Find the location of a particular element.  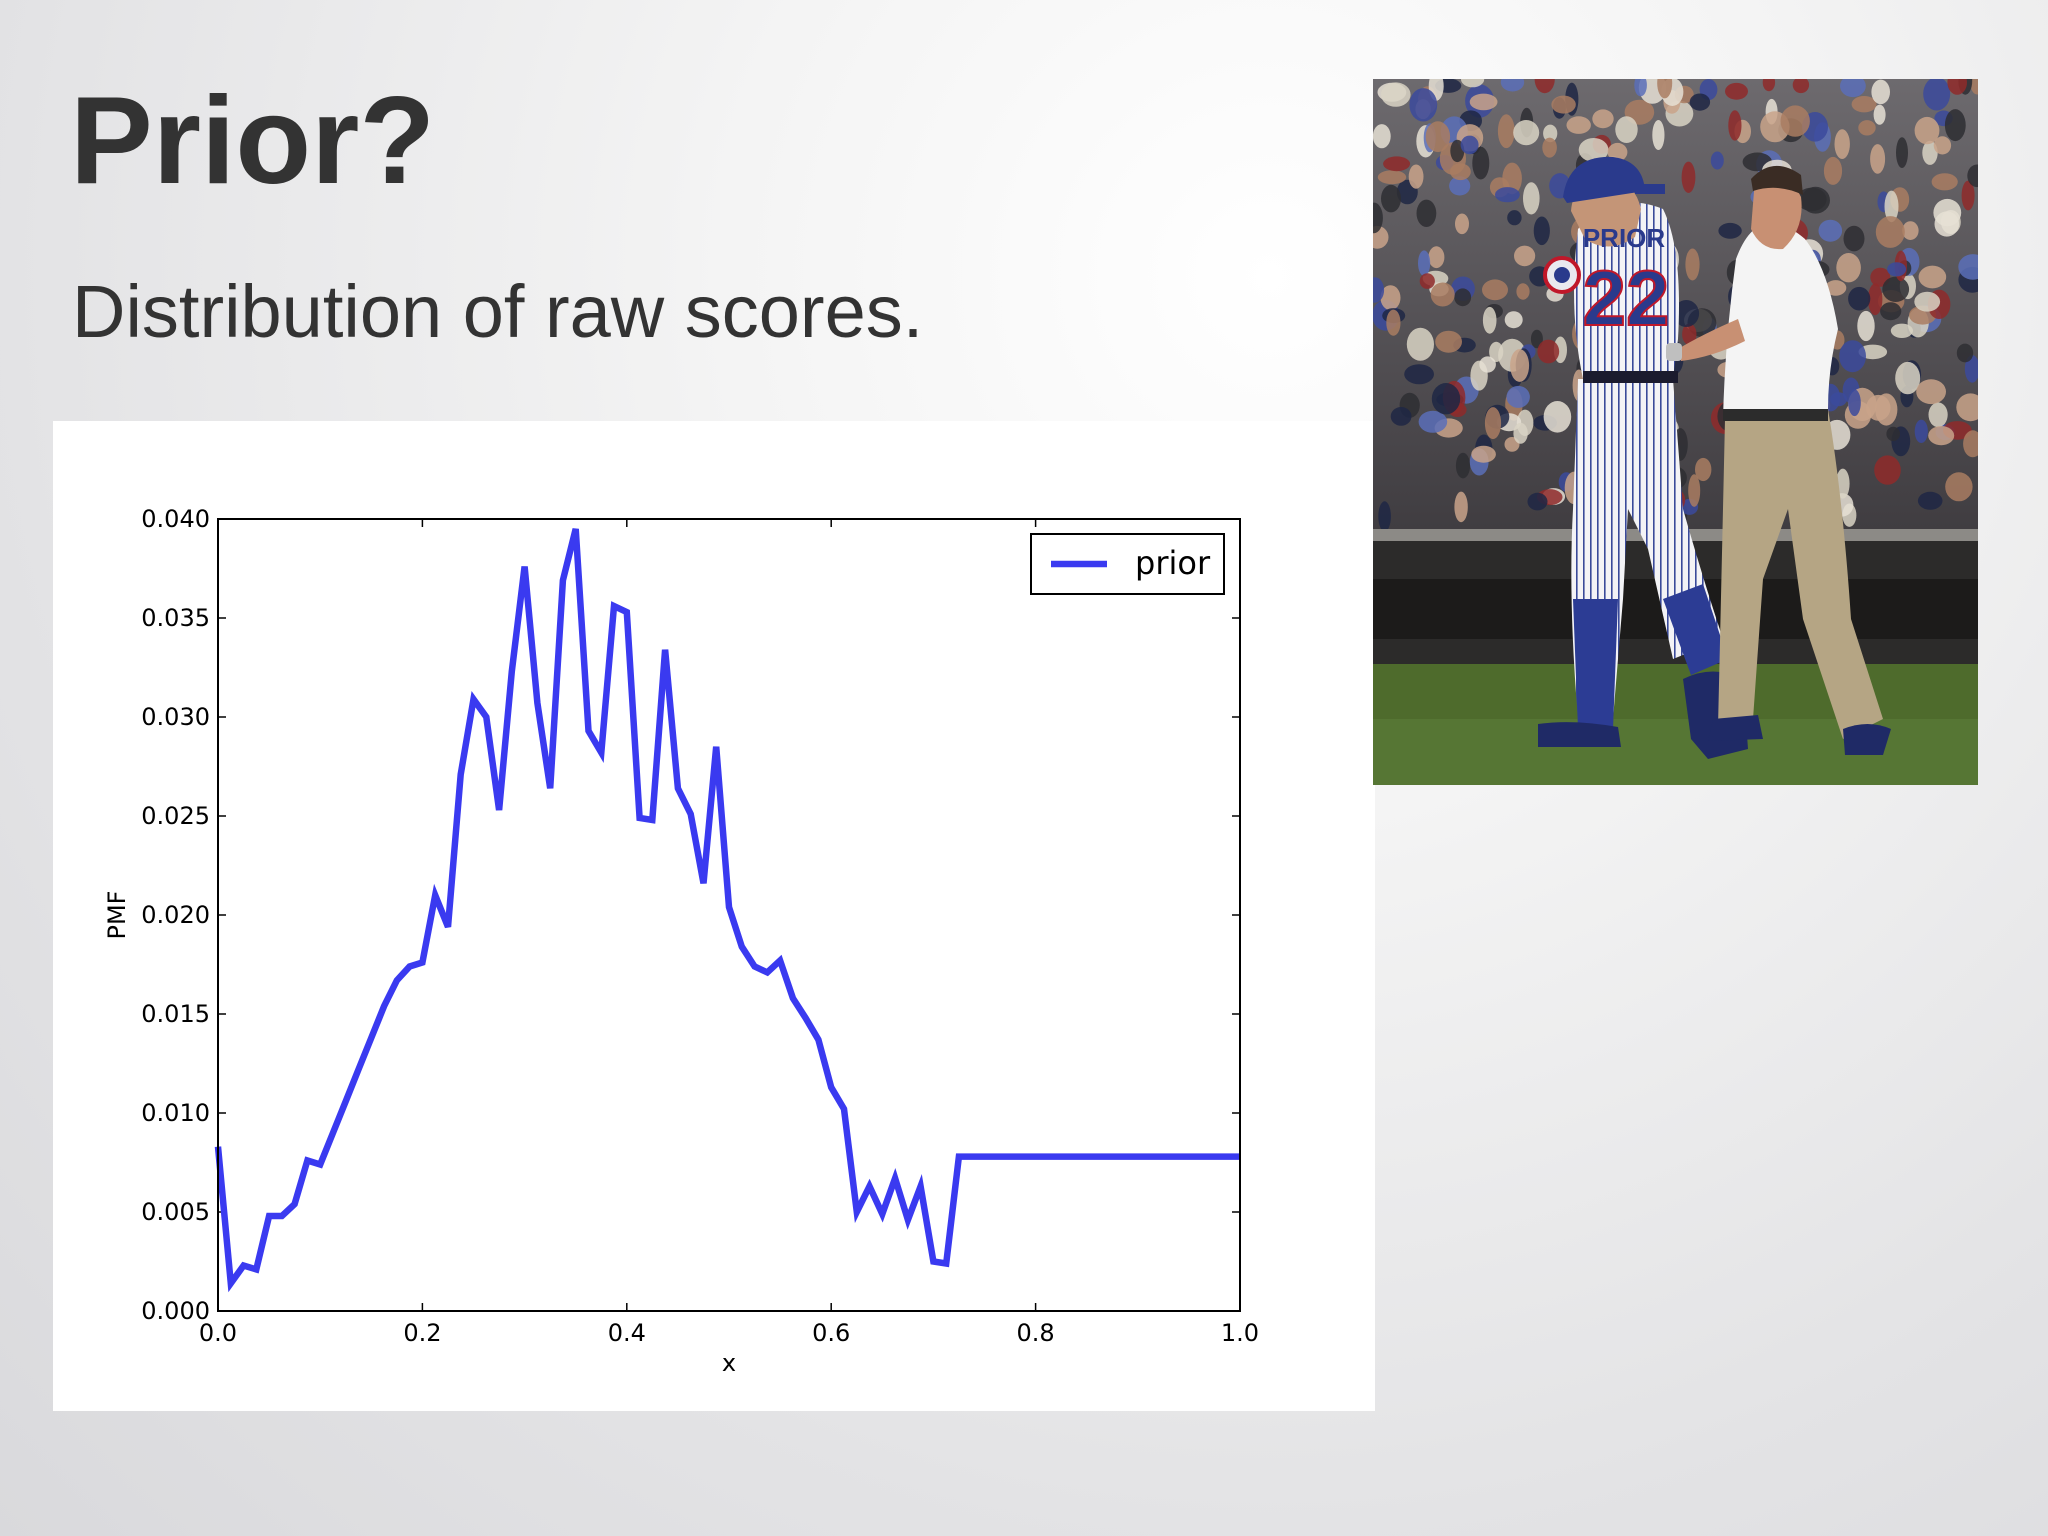

player-figure: PRIOR 22 is located at coordinates (1643, 457).